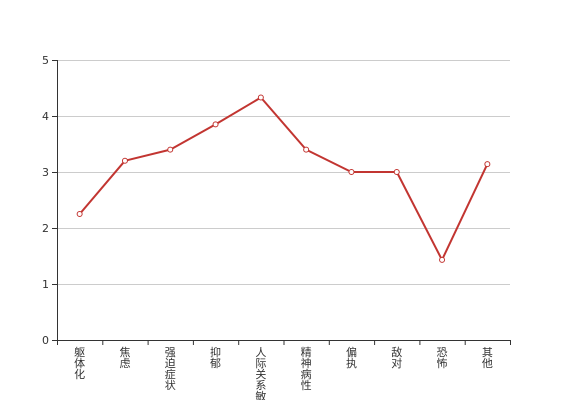 This screenshot has width=567, height=400. I want to click on y-tick-label: 5, so click(45, 60).